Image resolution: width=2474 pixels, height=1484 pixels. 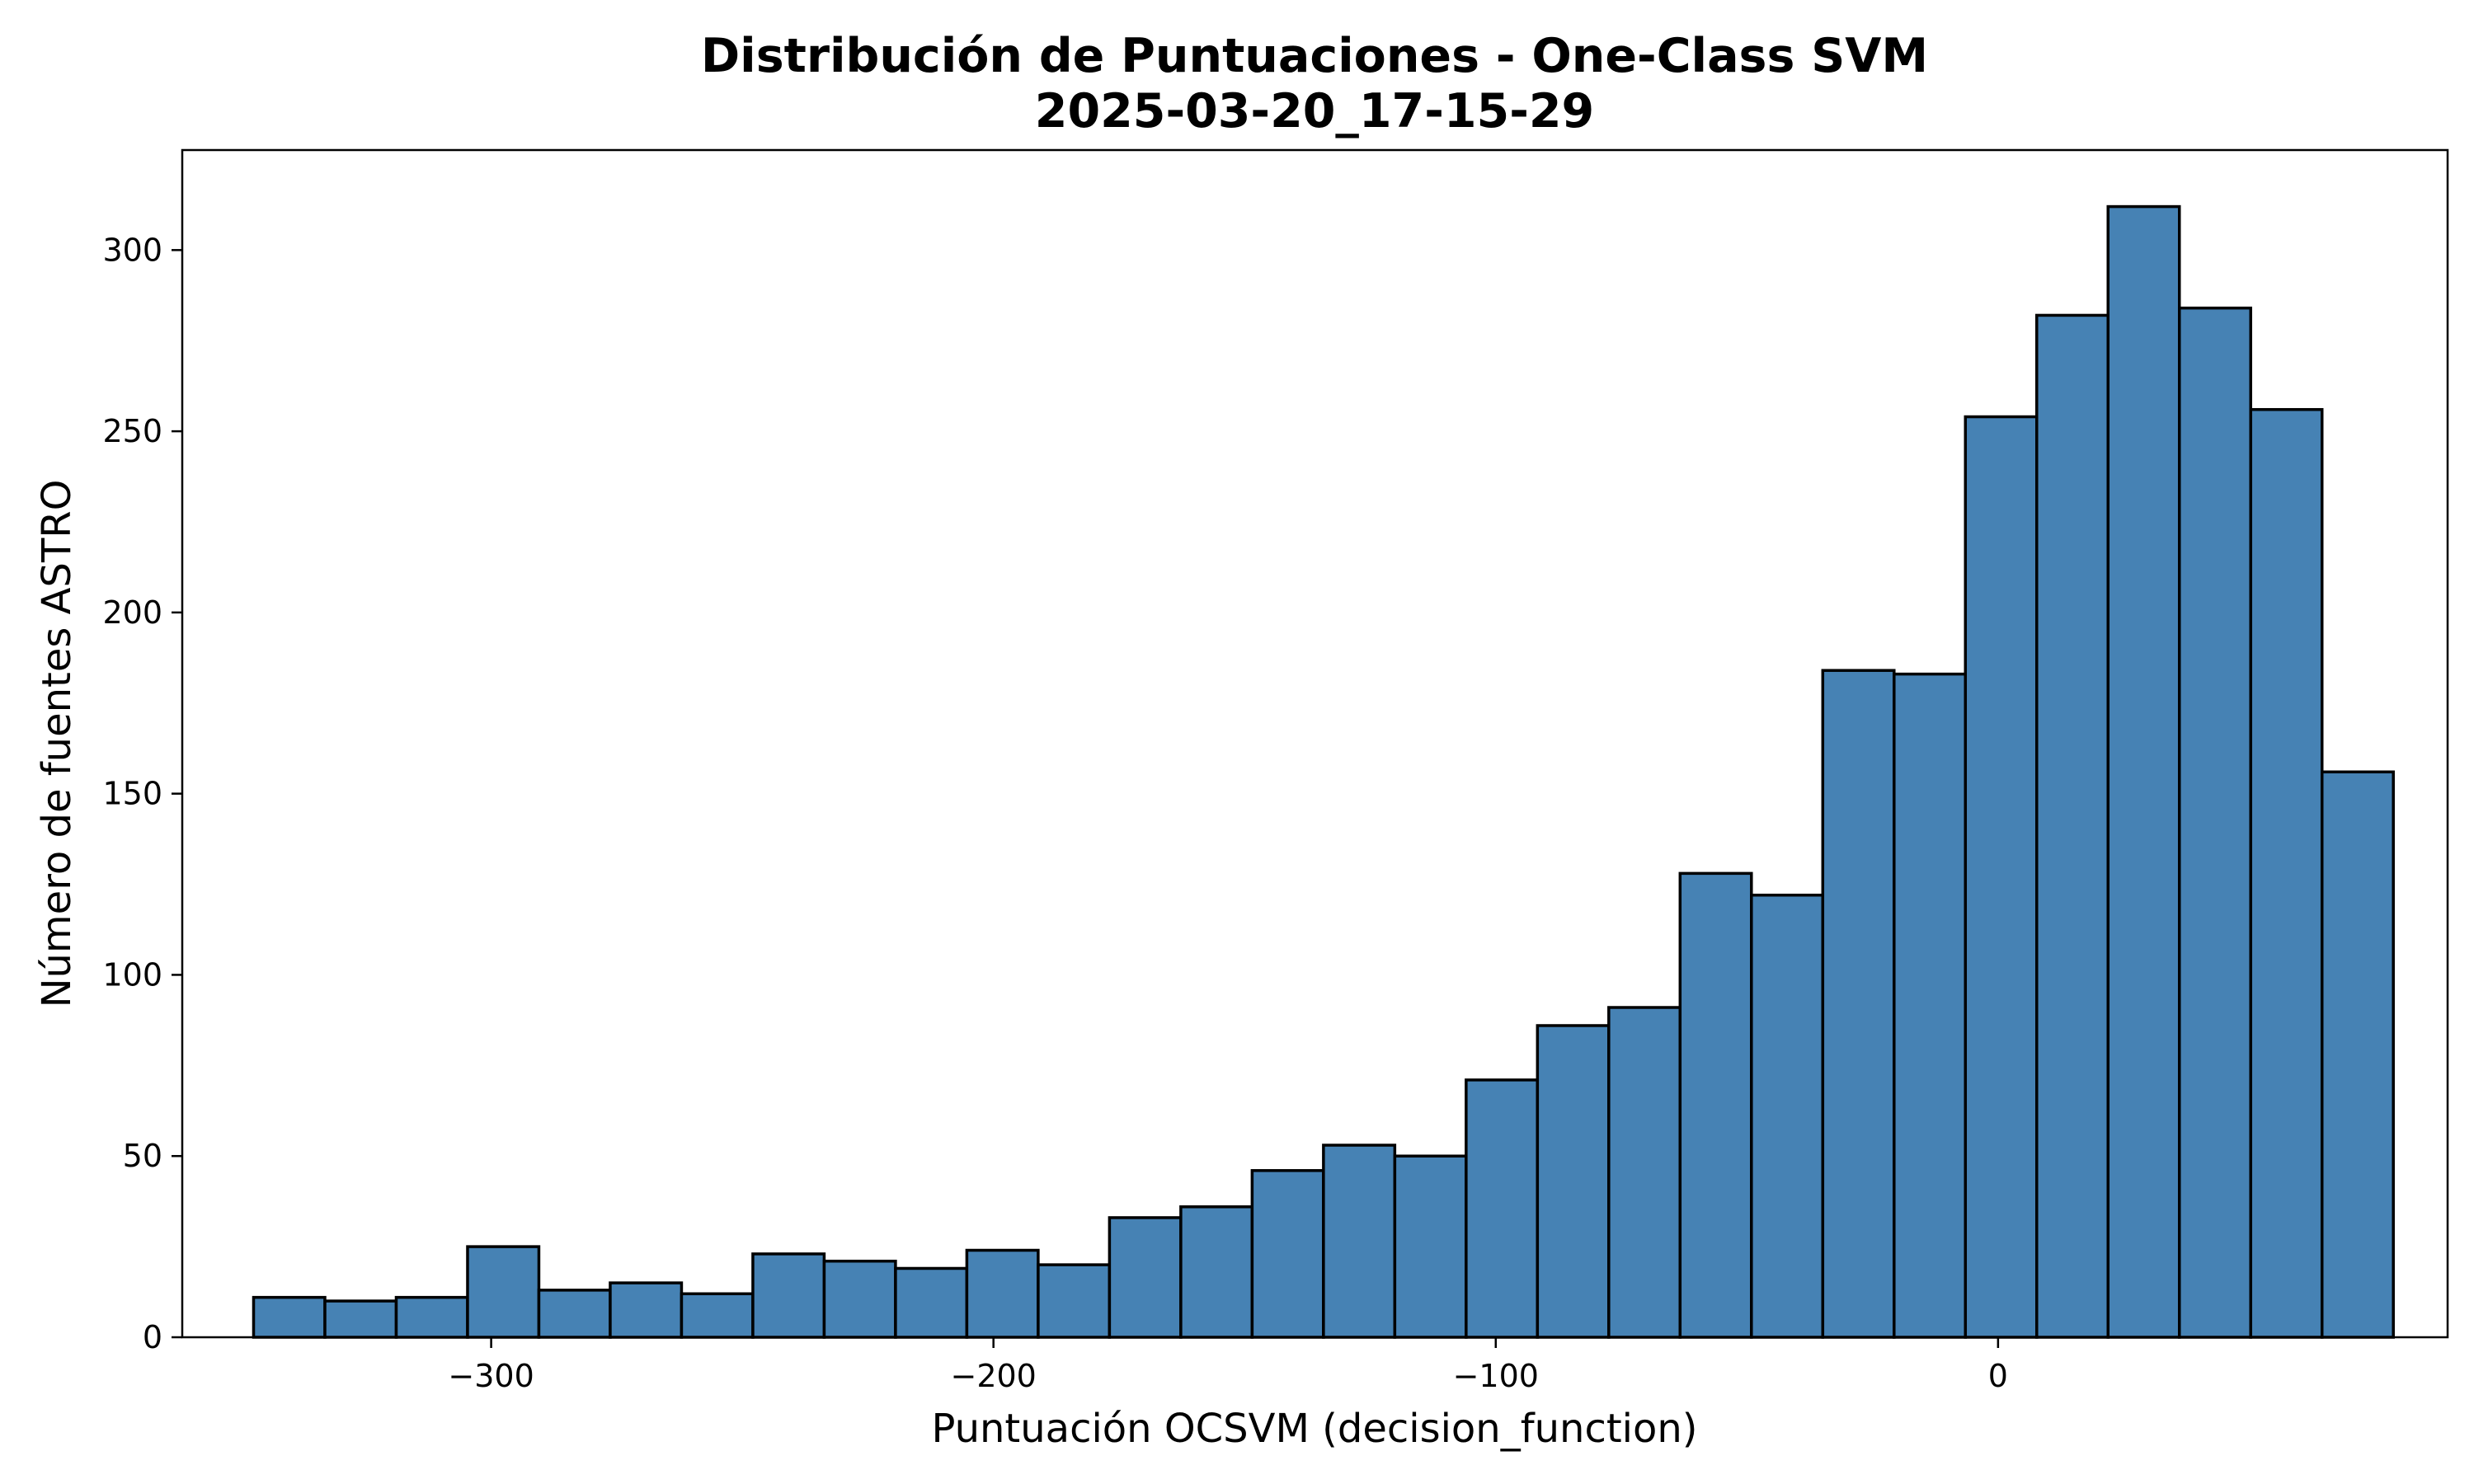 What do you see at coordinates (132, 250) in the screenshot?
I see `y-tick-label: 300` at bounding box center [132, 250].